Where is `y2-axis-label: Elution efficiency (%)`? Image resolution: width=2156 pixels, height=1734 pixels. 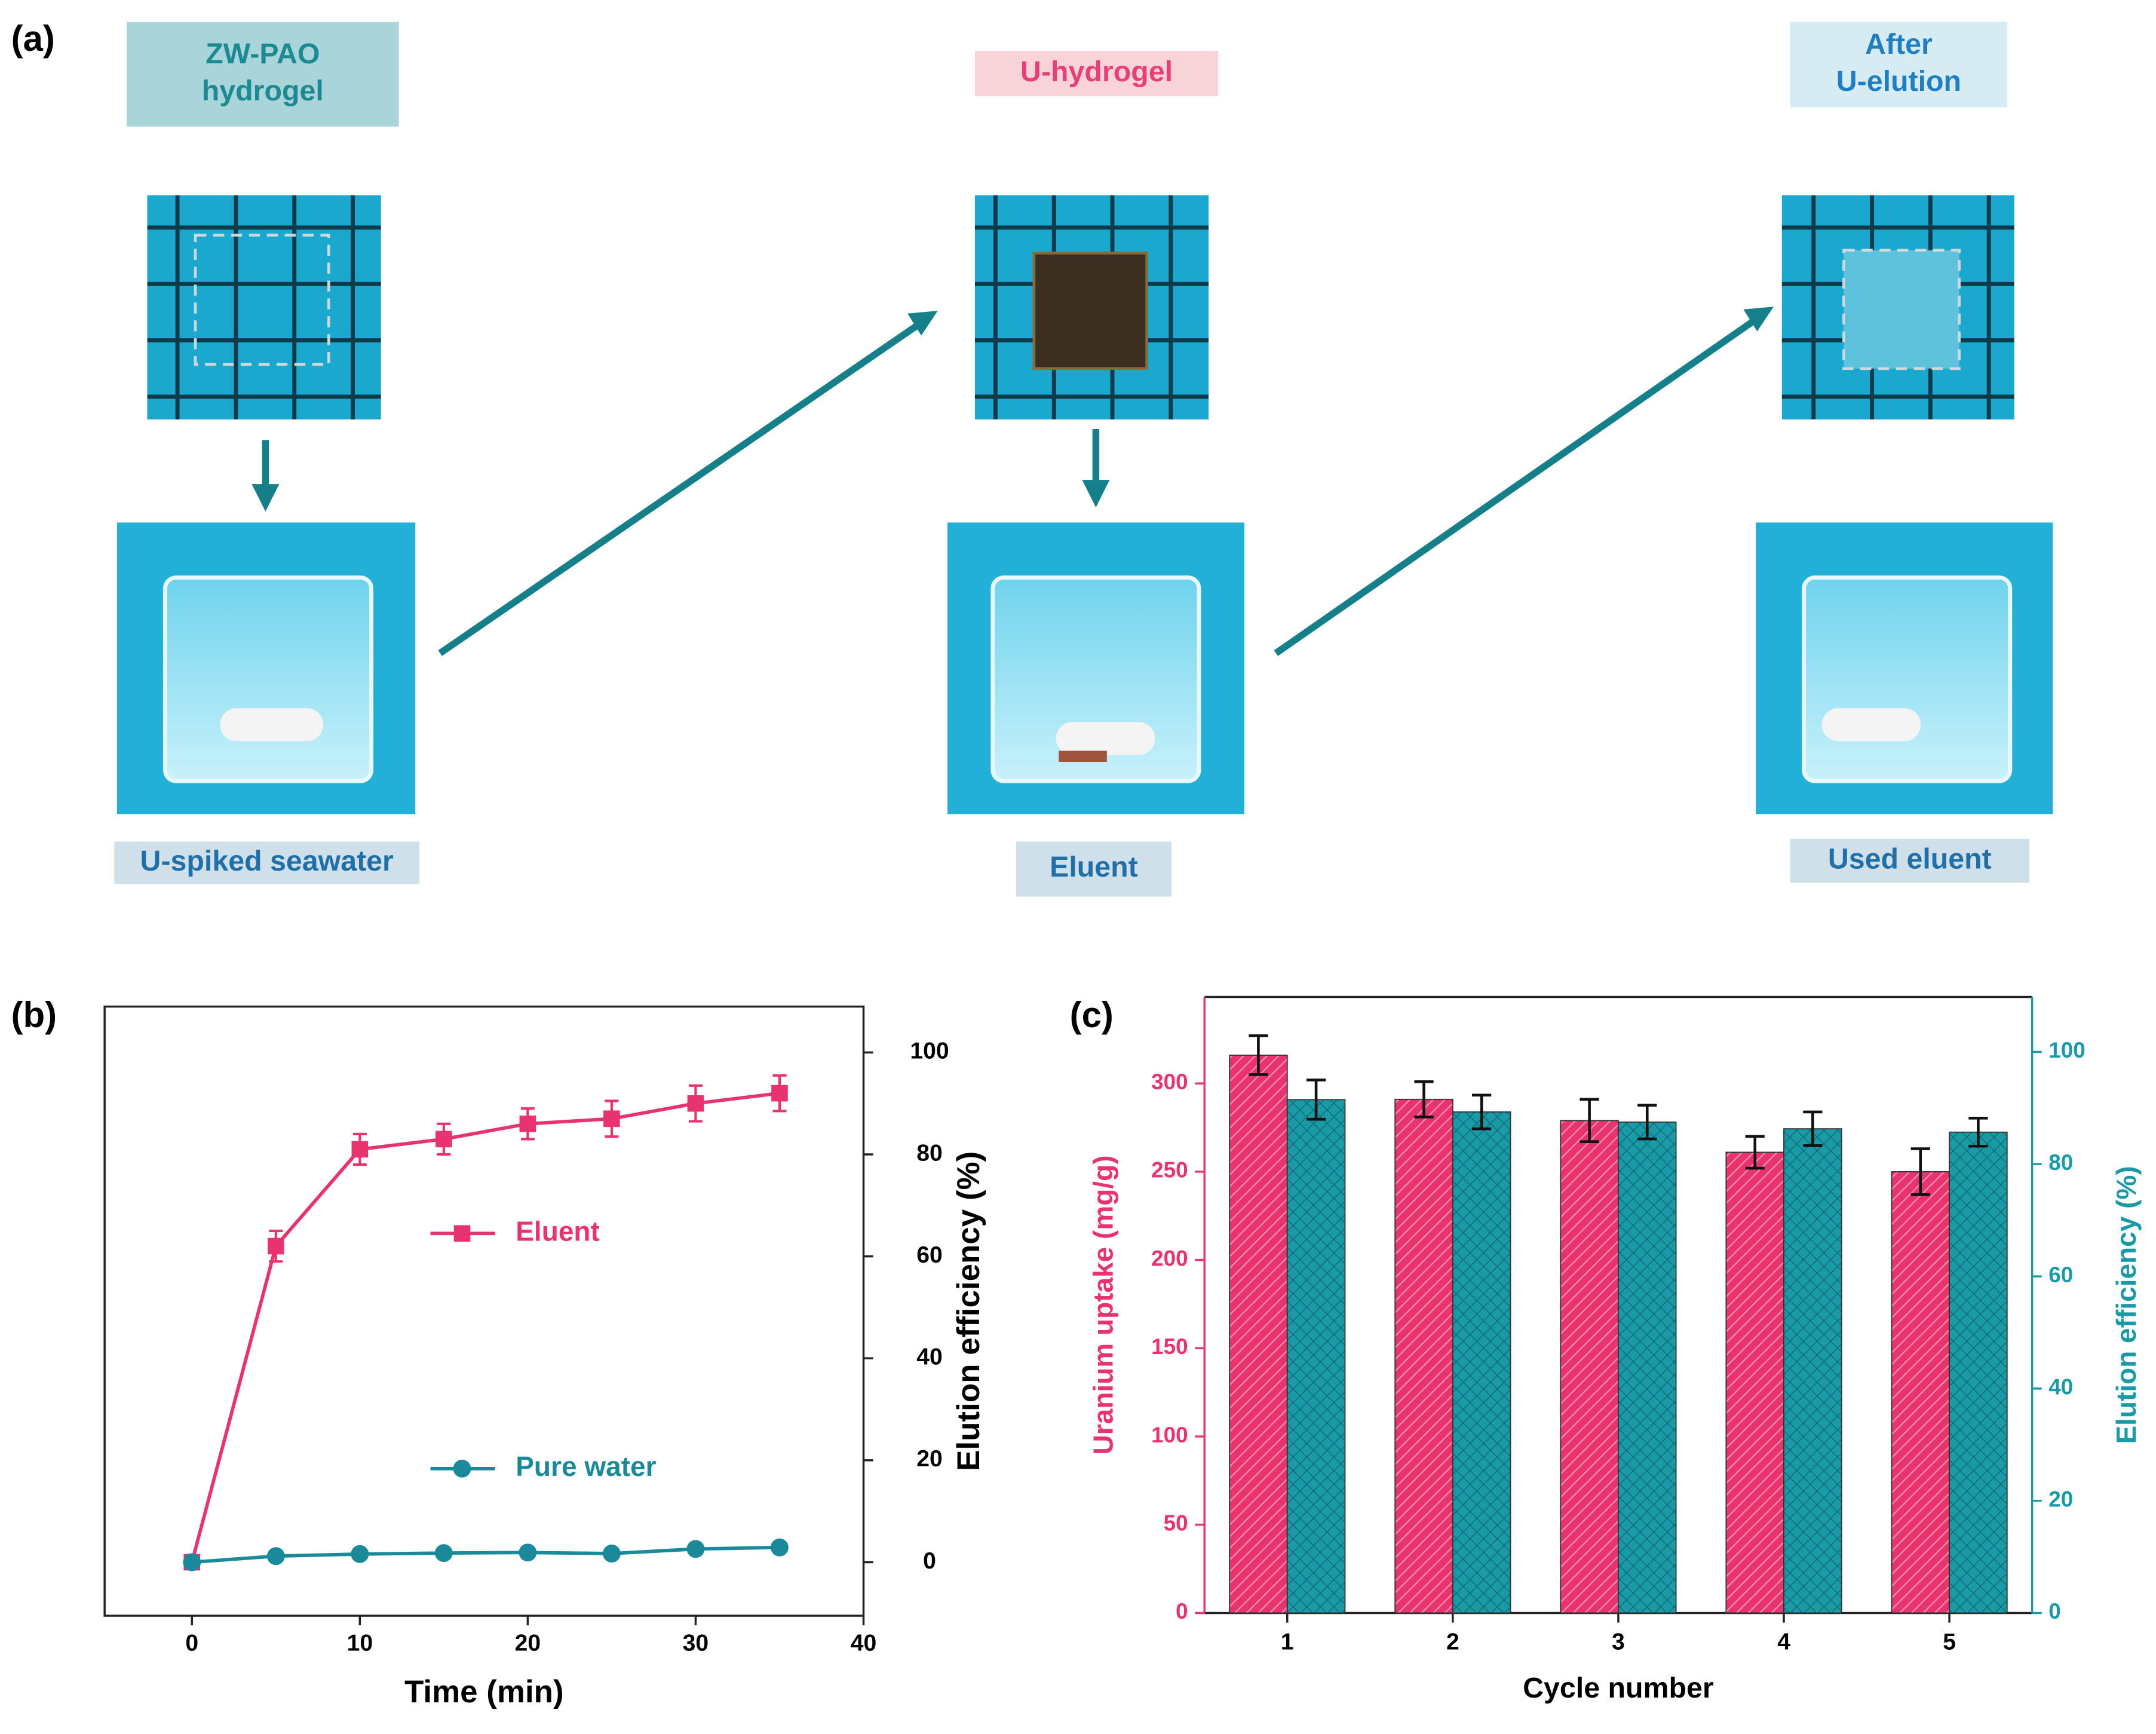 y2-axis-label: Elution efficiency (%) is located at coordinates (2126, 1305).